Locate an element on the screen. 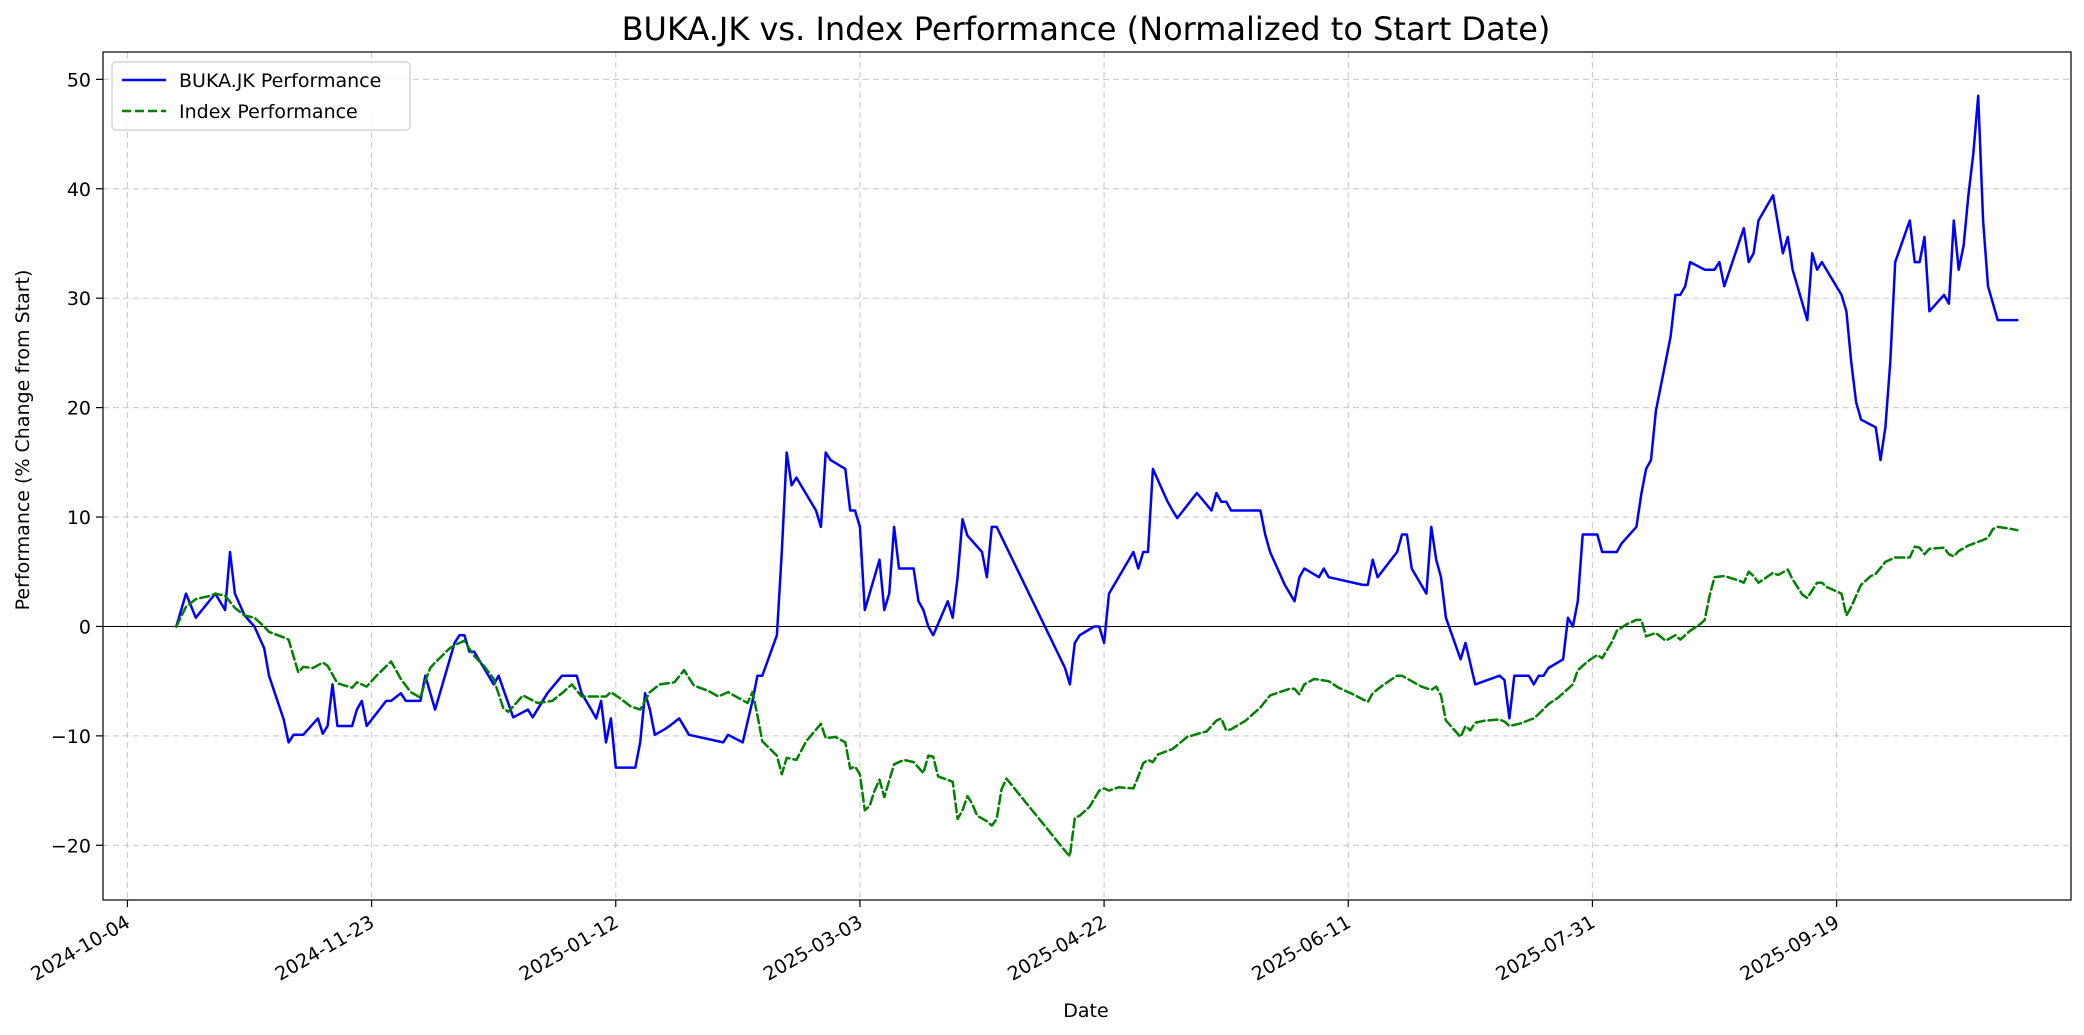 Image resolution: width=2084 pixels, height=1035 pixels. y-tick-label: −20 is located at coordinates (71, 846).